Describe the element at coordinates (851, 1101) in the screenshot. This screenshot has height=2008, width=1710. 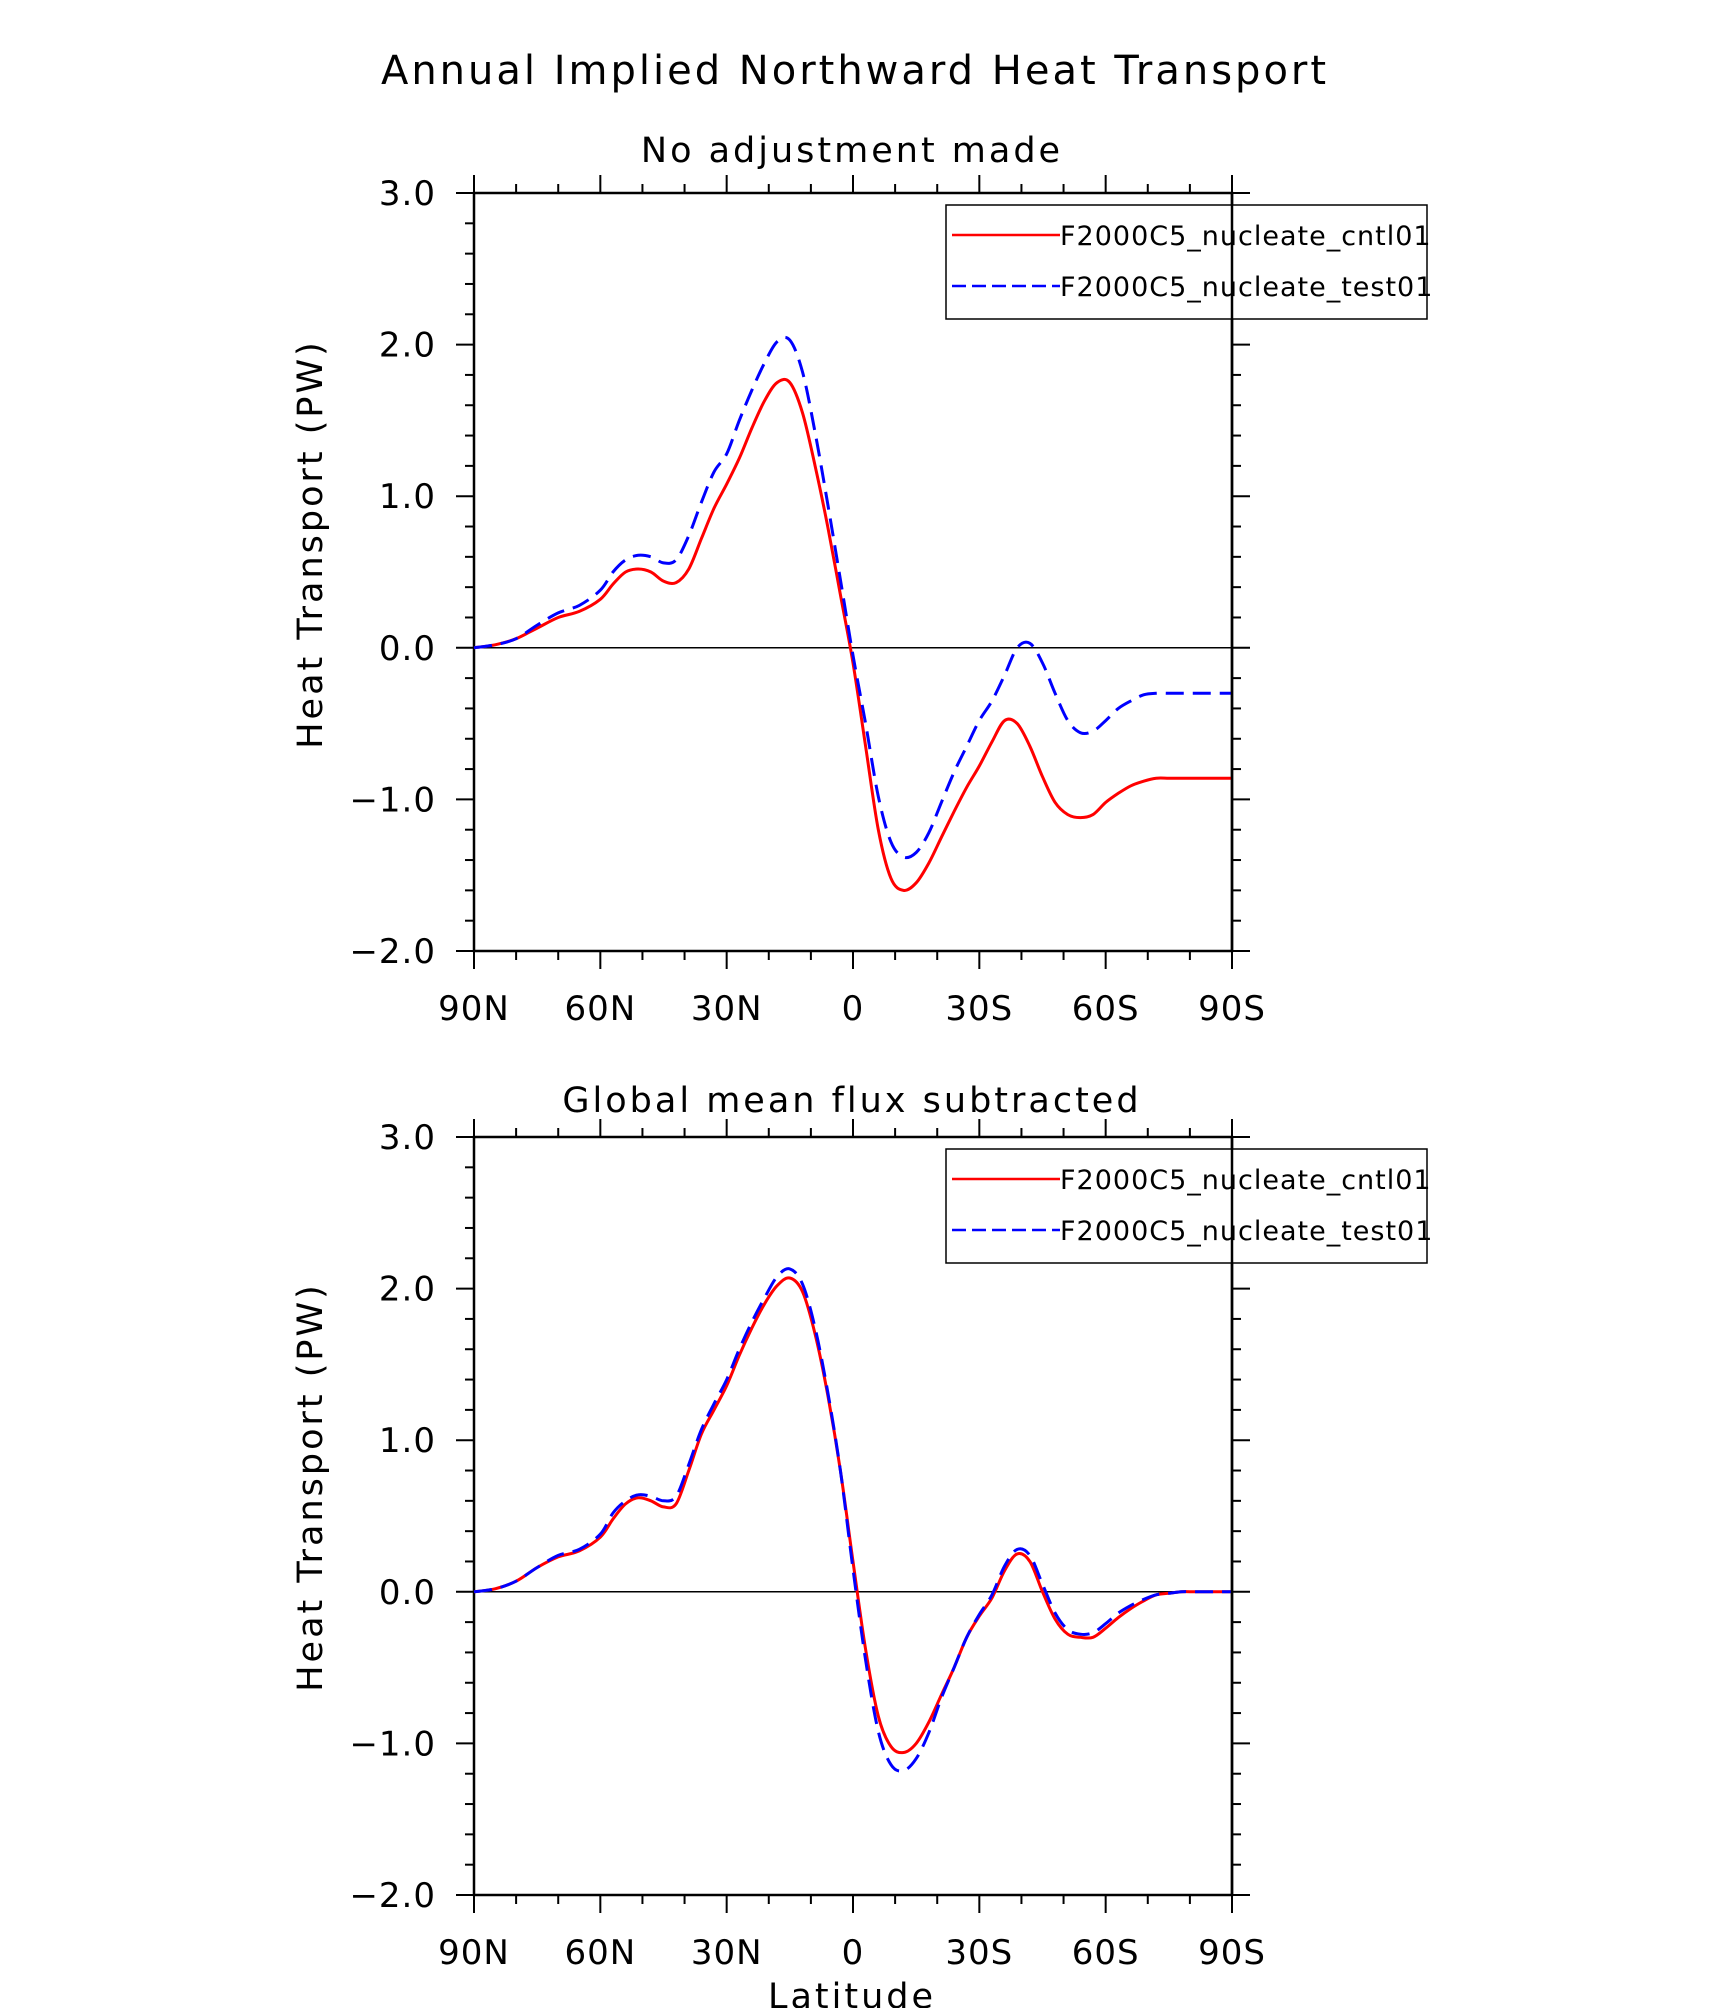
I see `panel-title: Global mean flux subtracted` at that location.